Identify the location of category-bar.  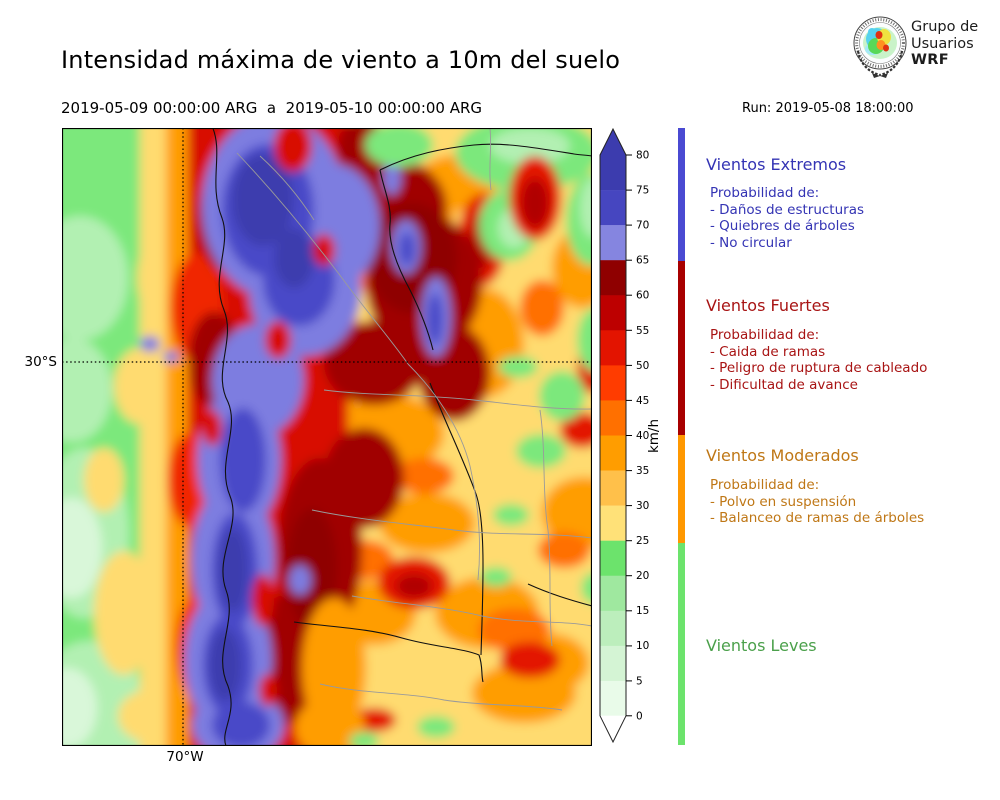
(682, 436).